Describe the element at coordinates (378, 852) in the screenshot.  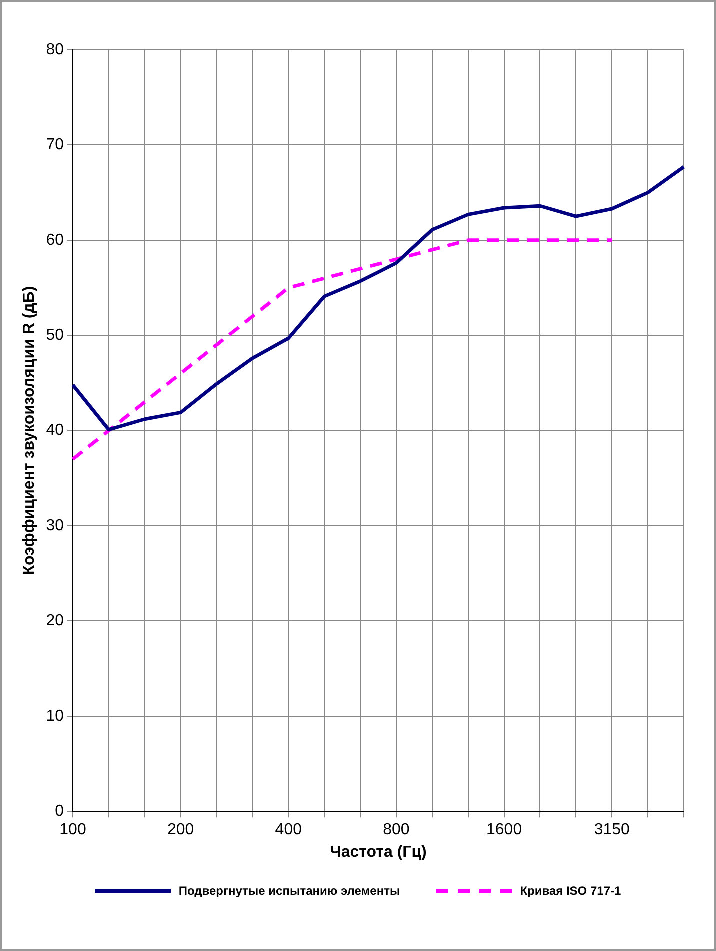
I see `x-axis-title: Частота (Гц)` at that location.